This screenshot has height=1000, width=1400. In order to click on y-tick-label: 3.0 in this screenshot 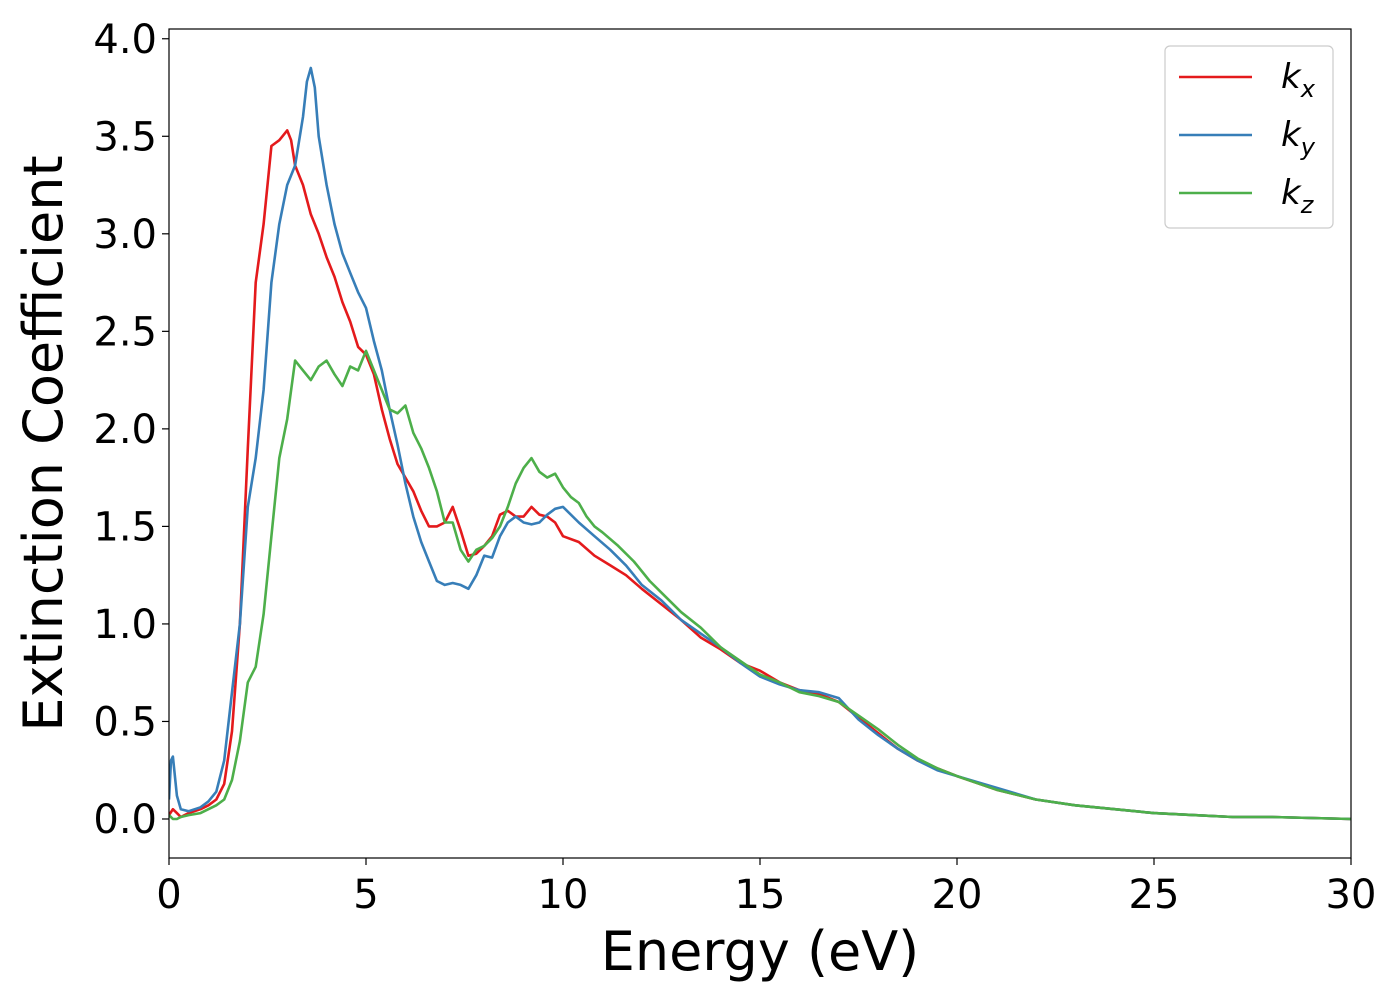, I will do `click(125, 235)`.